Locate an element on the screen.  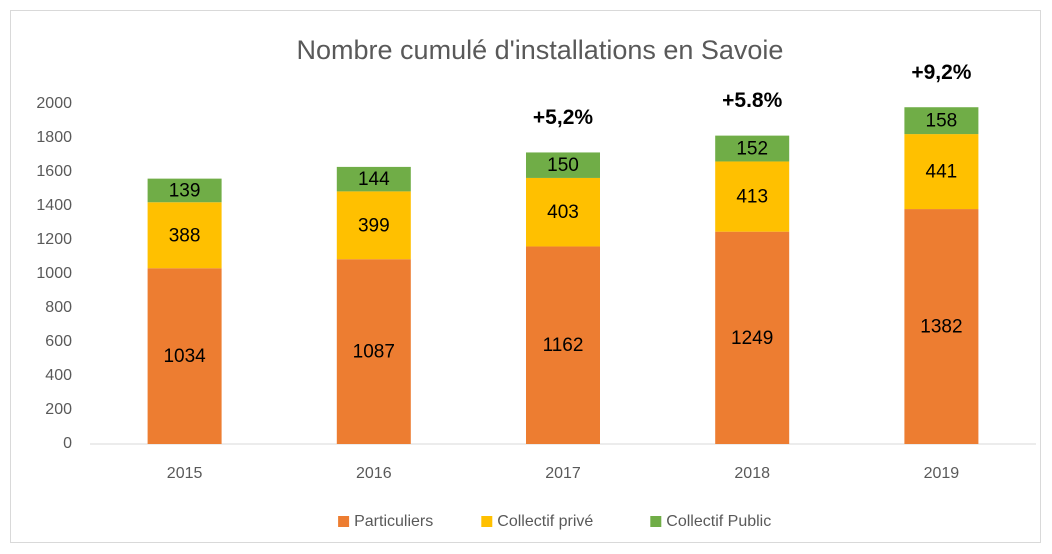
data-label: 399 is located at coordinates (374, 225).